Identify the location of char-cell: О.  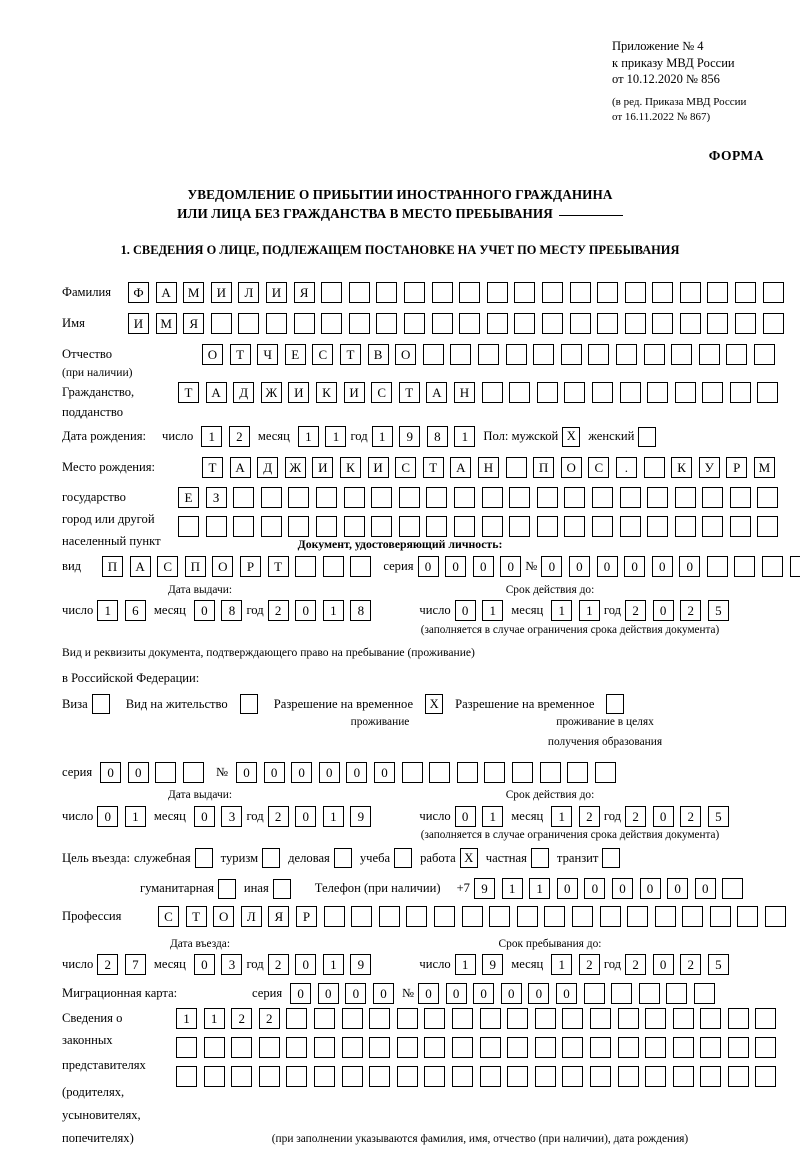
(212, 354).